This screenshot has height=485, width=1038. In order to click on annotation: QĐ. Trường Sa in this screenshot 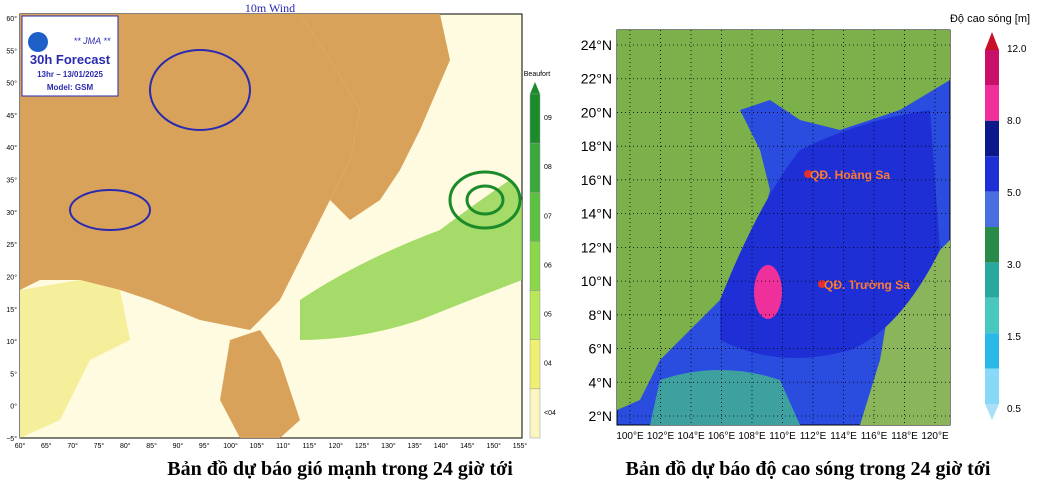, I will do `click(867, 285)`.